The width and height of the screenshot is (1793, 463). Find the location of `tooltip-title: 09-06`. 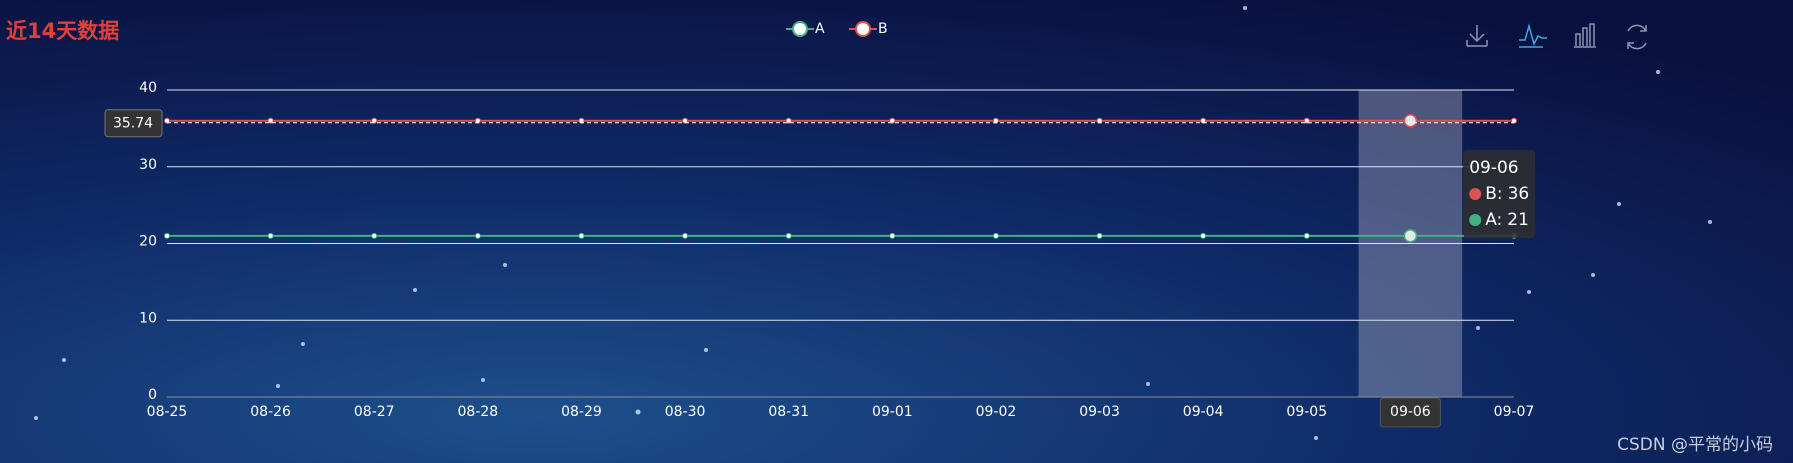

tooltip-title: 09-06 is located at coordinates (1493, 168).